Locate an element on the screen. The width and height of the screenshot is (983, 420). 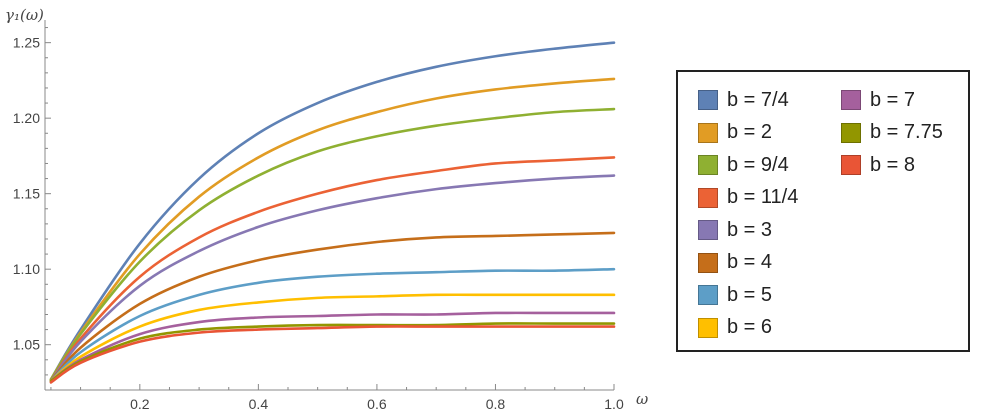
legend-item: b = 11/4 is located at coordinates (748, 198).